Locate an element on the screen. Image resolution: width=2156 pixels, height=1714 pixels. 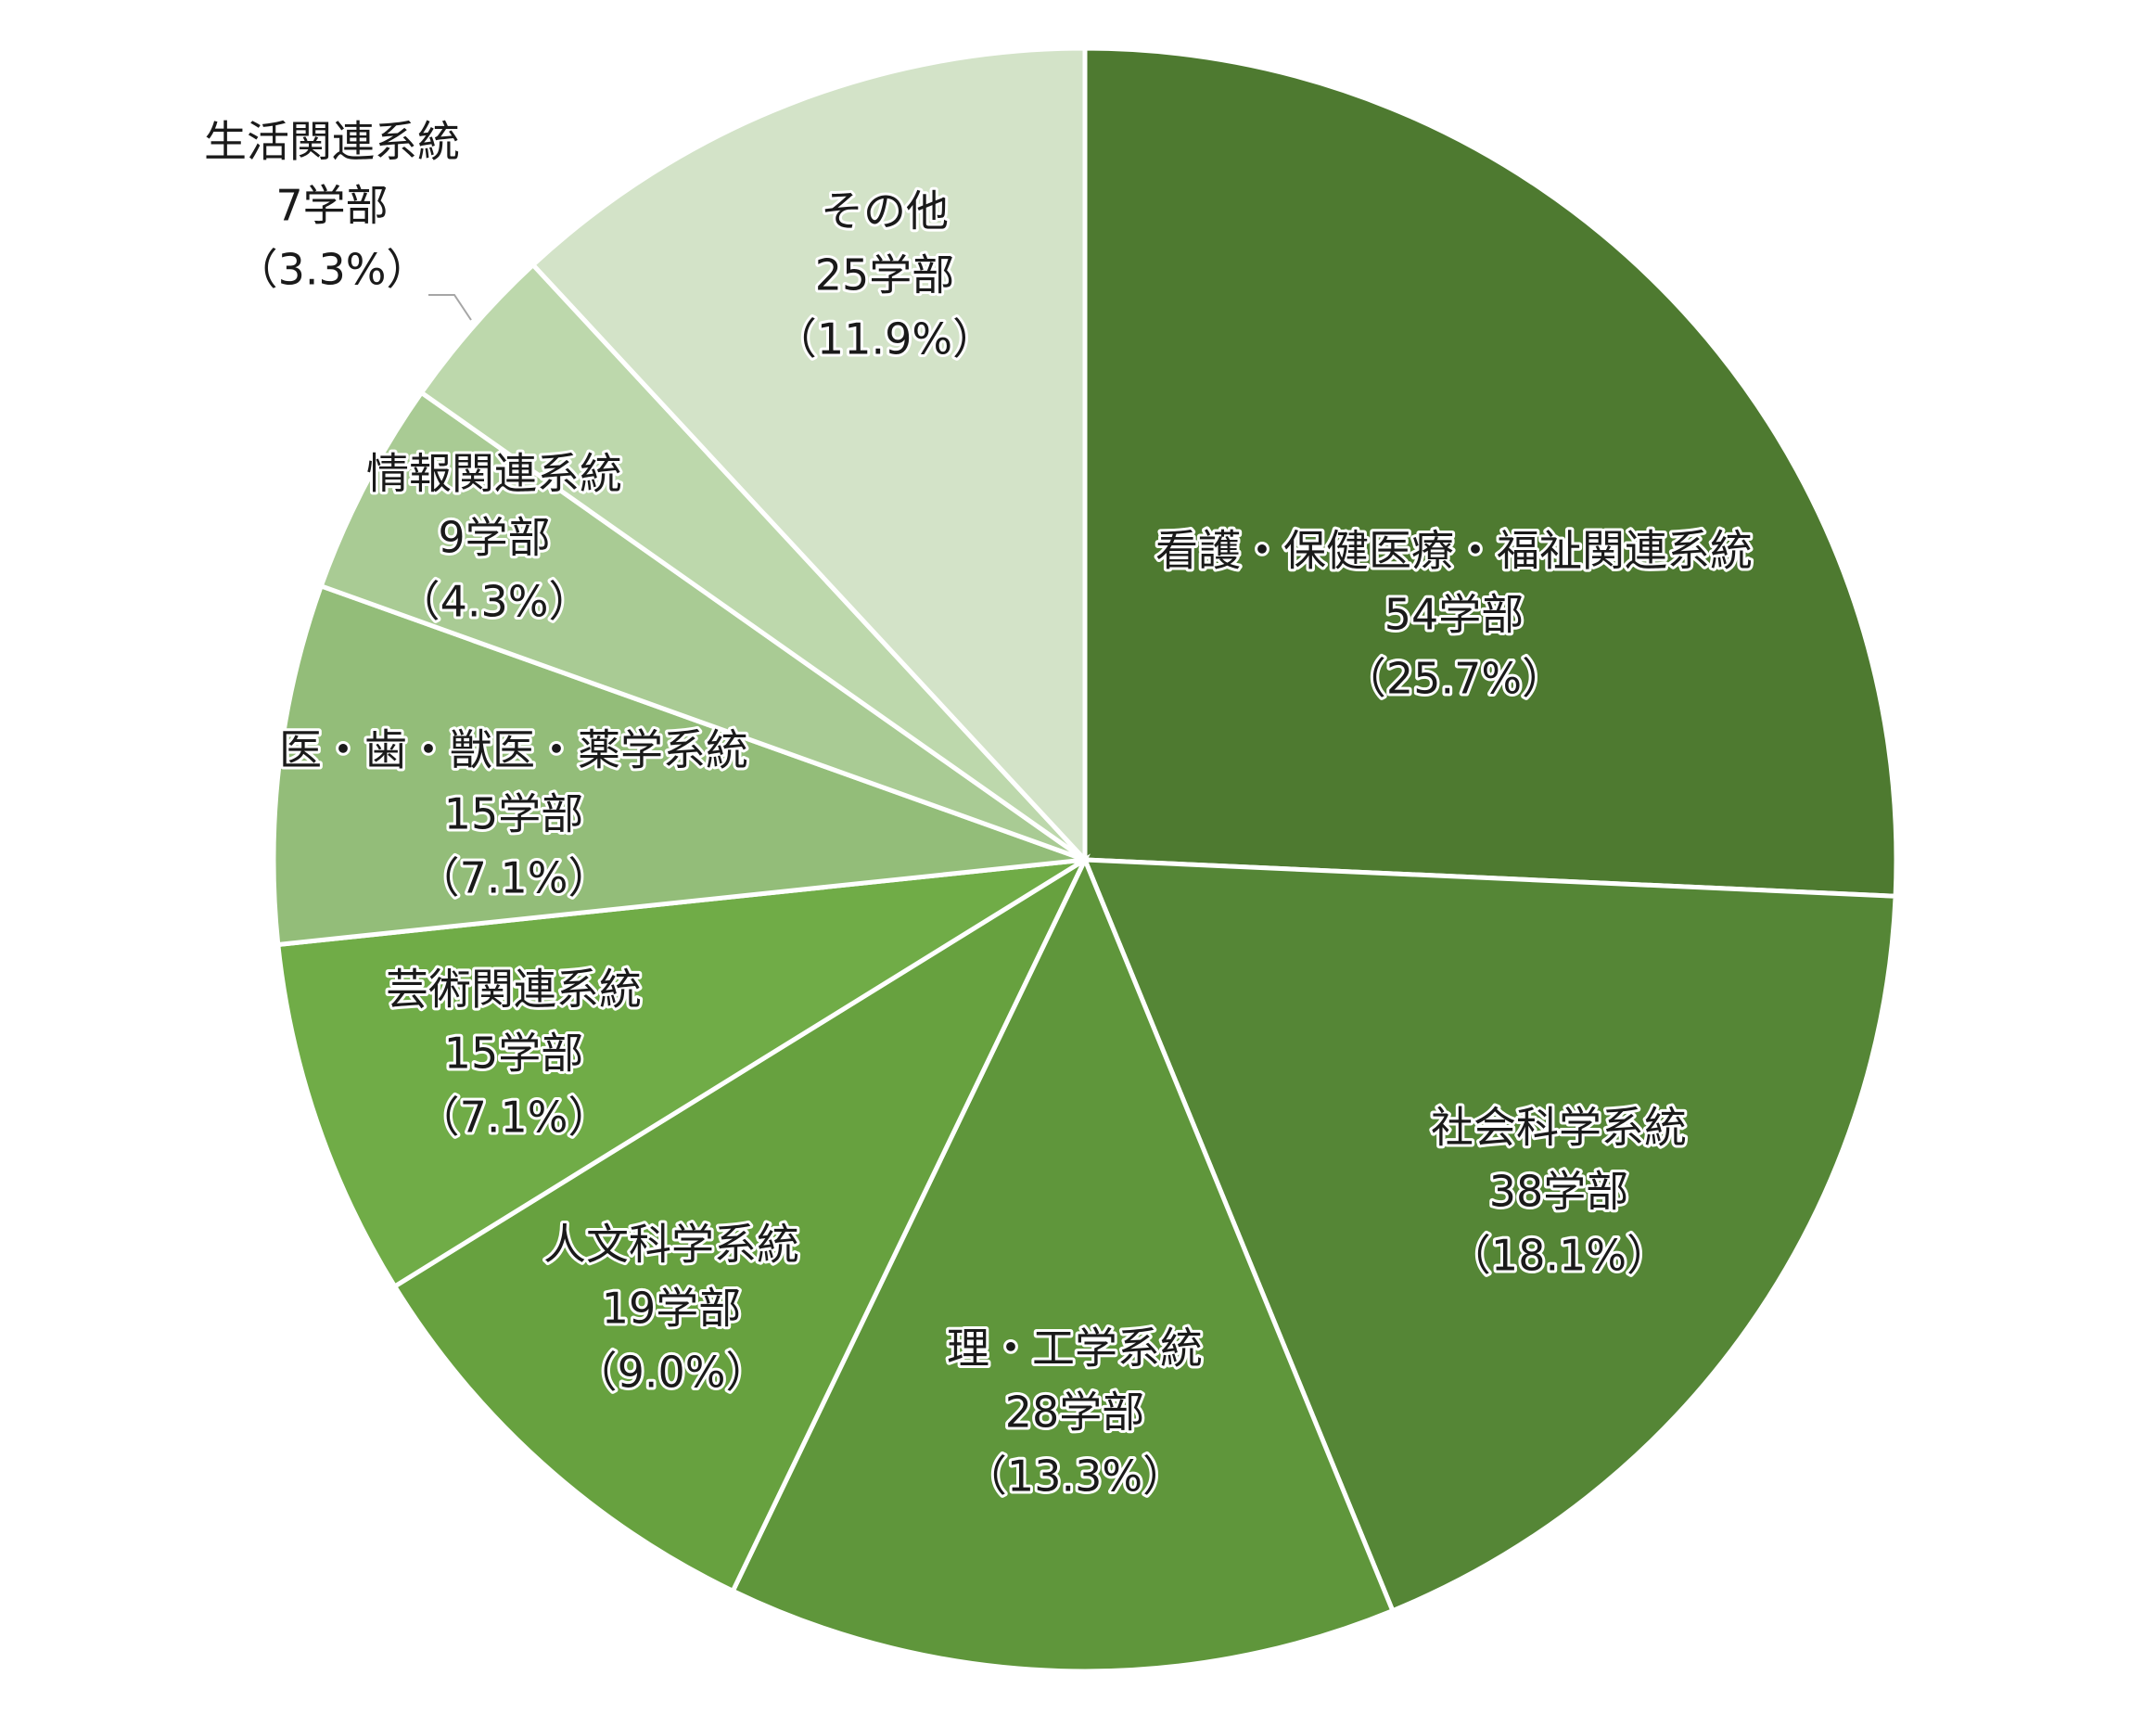
slice-value: 19学部 is located at coordinates (672, 1309).